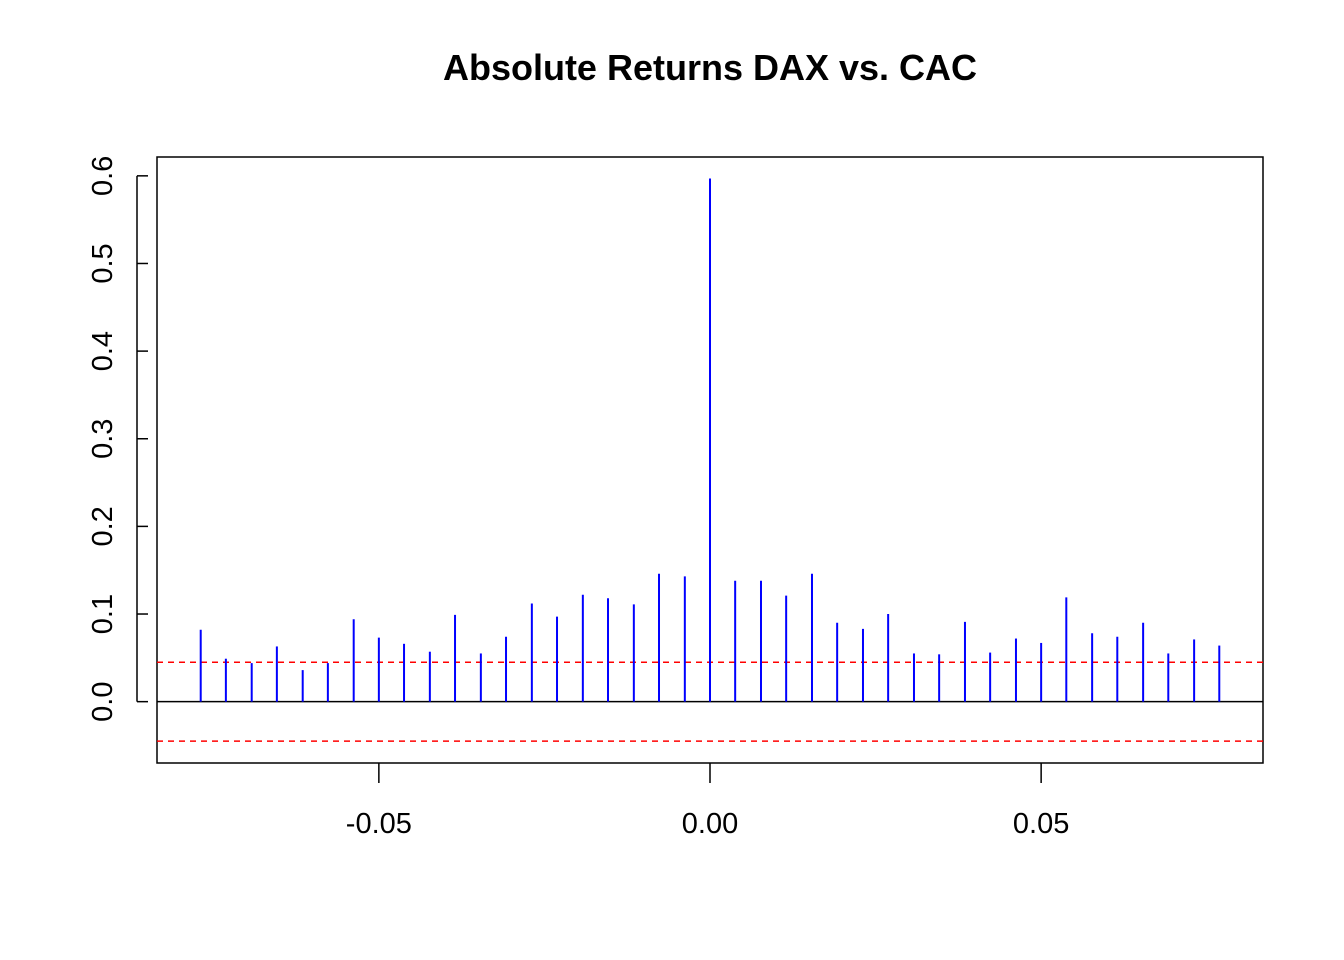 The image size is (1344, 960). I want to click on y-axis: 0.0 0.1 0.2 0.3 0.4 0.5 0.6, so click(117, 439).